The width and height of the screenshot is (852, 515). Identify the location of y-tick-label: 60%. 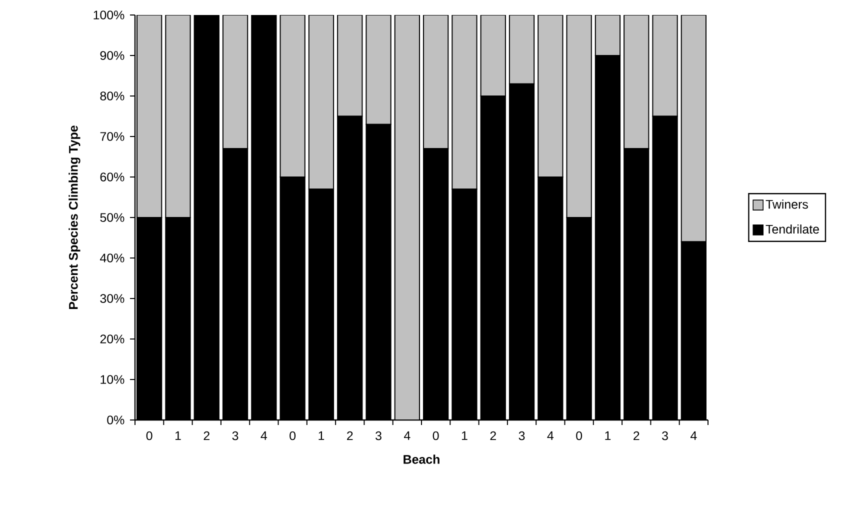
(112, 177).